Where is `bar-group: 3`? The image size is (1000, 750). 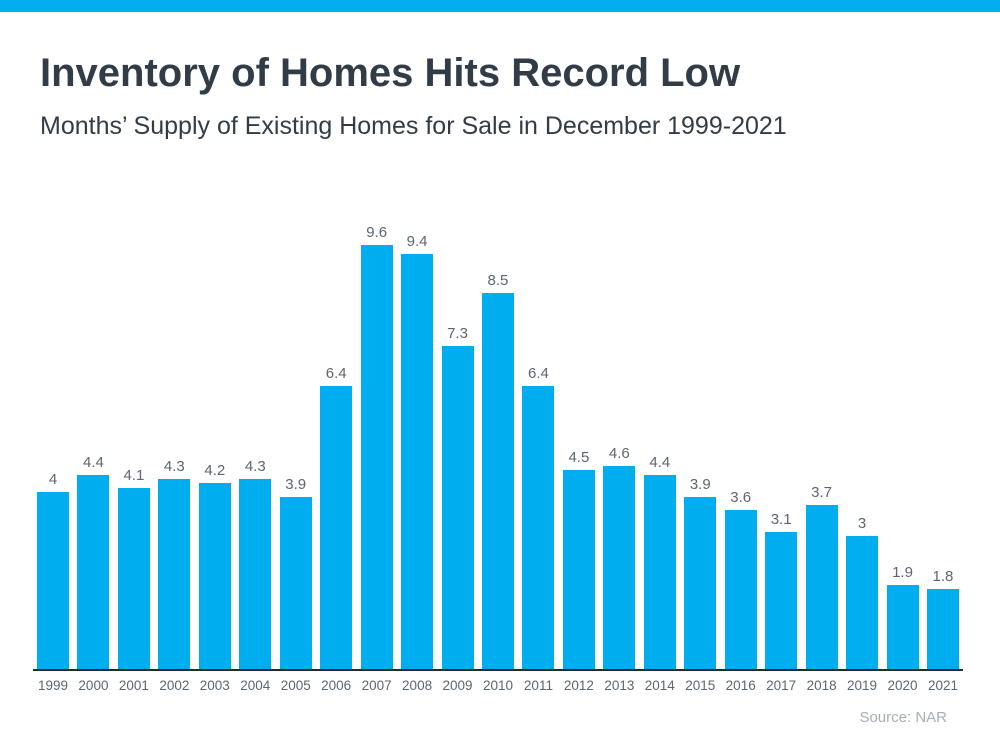
bar-group: 3 is located at coordinates (862, 591).